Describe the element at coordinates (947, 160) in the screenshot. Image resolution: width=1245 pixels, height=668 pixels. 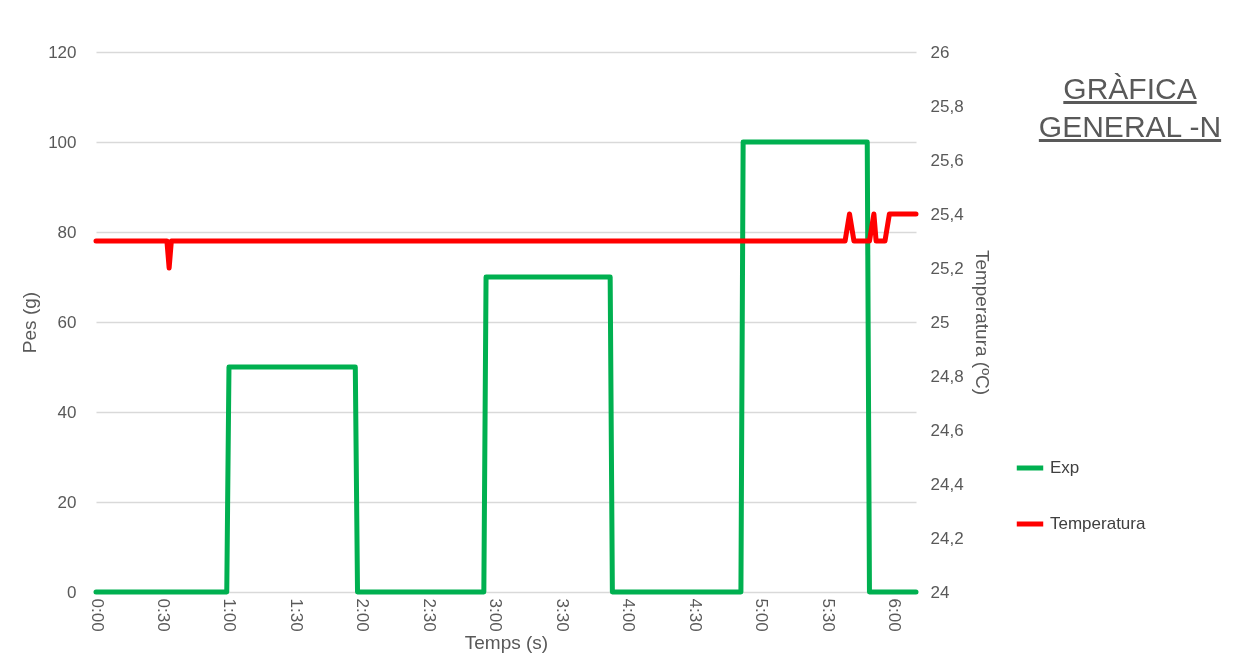
I see `y2-tick-label: 25,6` at that location.